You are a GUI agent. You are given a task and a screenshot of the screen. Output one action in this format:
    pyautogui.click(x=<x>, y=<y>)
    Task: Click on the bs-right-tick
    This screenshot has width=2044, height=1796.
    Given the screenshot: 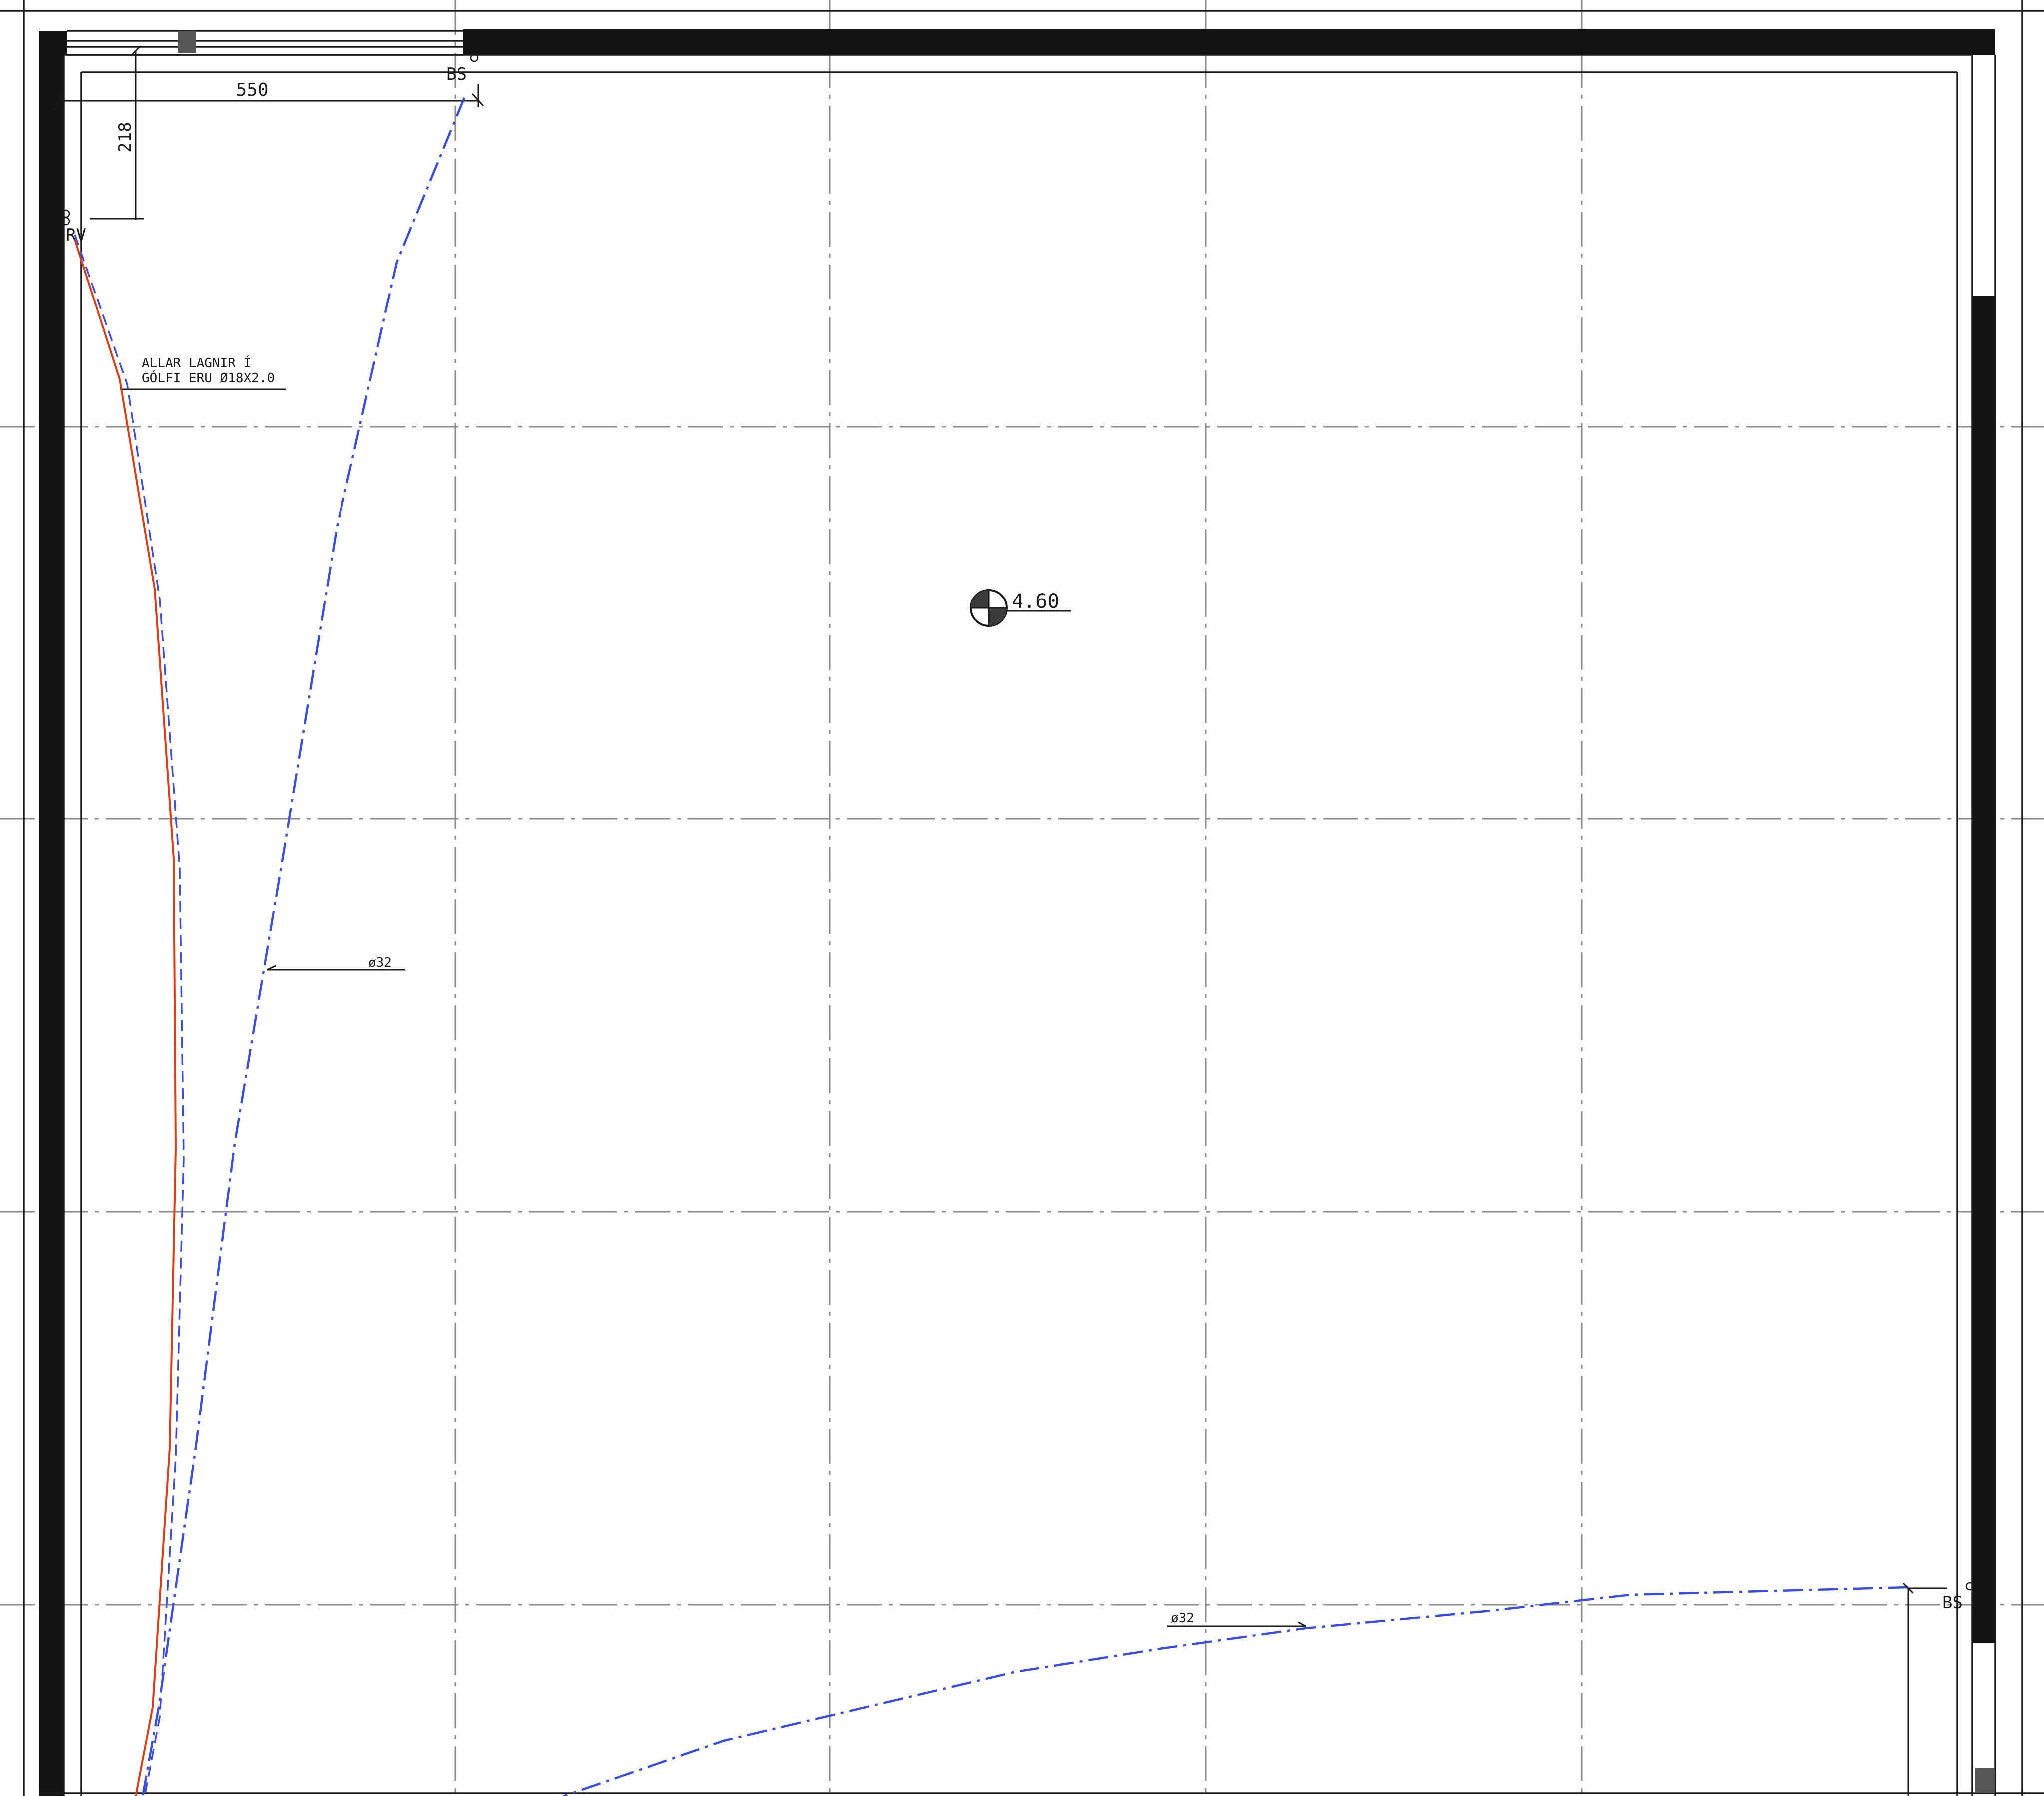 What is the action you would take?
    pyautogui.click(x=1908, y=1588)
    